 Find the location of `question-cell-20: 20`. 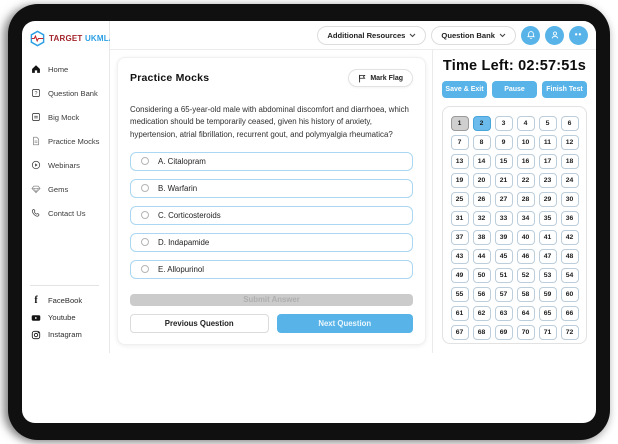

question-cell-20: 20 is located at coordinates (481, 180).